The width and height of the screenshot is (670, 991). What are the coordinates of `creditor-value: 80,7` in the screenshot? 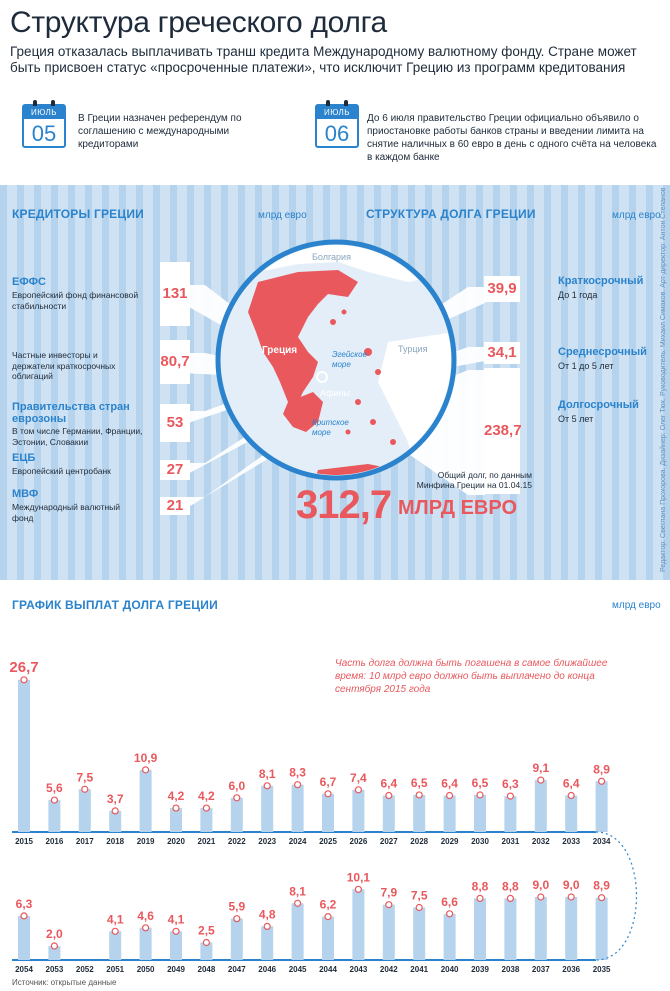 It's located at (175, 362).